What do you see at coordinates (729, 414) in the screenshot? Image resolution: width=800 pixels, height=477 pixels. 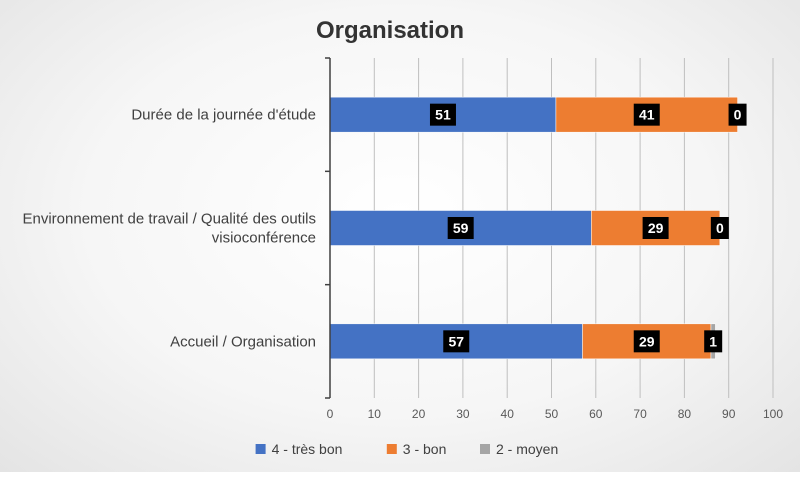 I see `tick-label: 90` at bounding box center [729, 414].